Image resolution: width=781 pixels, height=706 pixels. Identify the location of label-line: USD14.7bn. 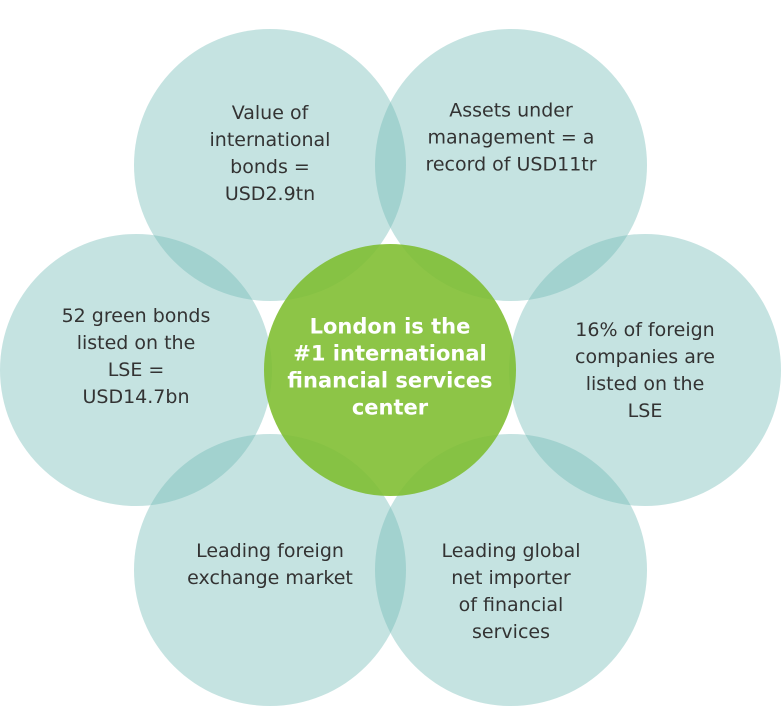
(135, 397).